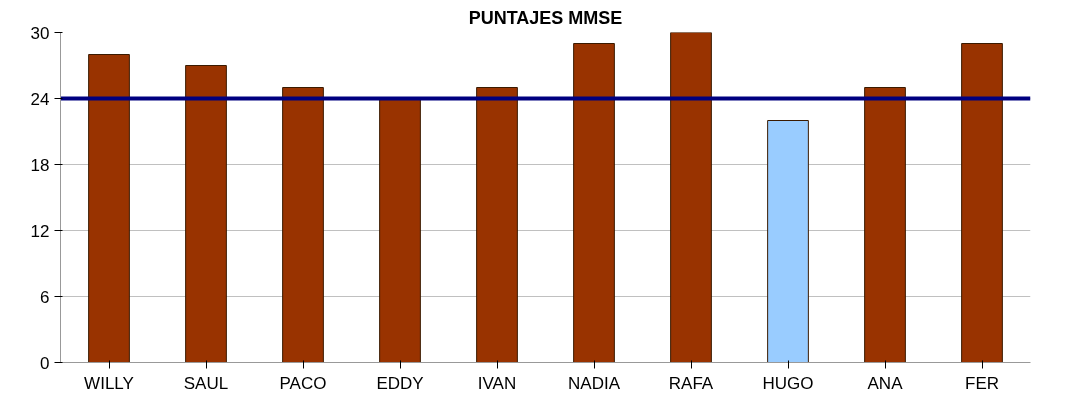  I want to click on y-tick-label: 30, so click(40, 33).